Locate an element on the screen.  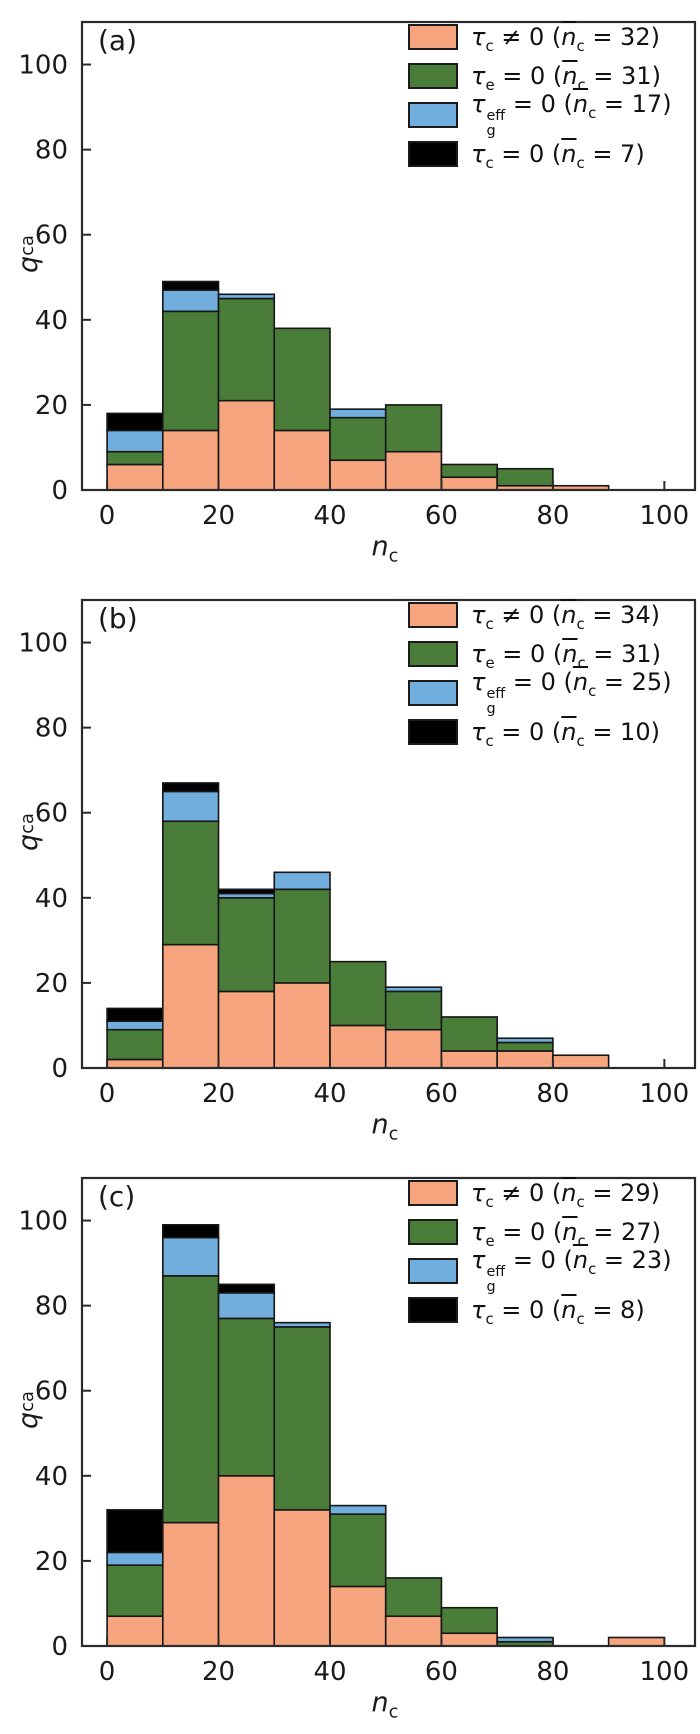
legend-label-tau_c_eq_0: τc = 0 (nc = 8) is located at coordinates (558, 1311).